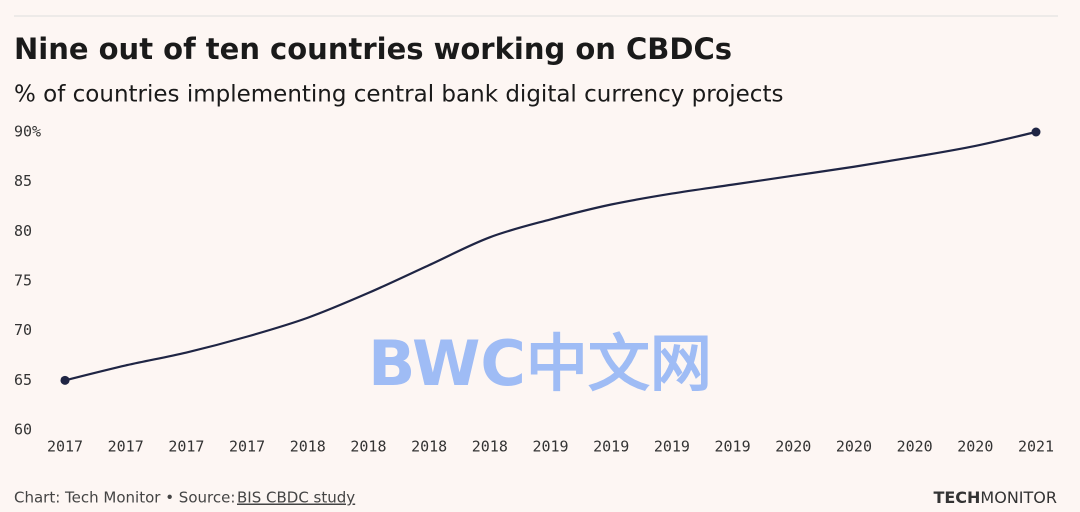  Describe the element at coordinates (23, 430) in the screenshot. I see `y-tick-label: 60` at that location.